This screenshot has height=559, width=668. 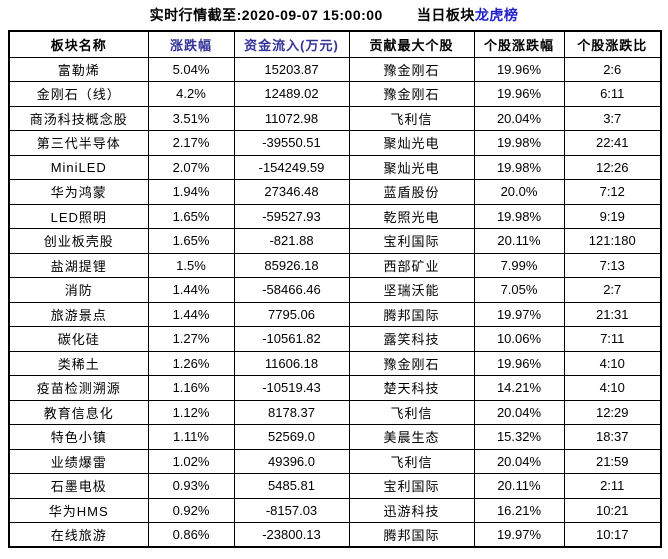 What do you see at coordinates (78, 461) in the screenshot?
I see `sector-name-link: 业绩爆雷` at bounding box center [78, 461].